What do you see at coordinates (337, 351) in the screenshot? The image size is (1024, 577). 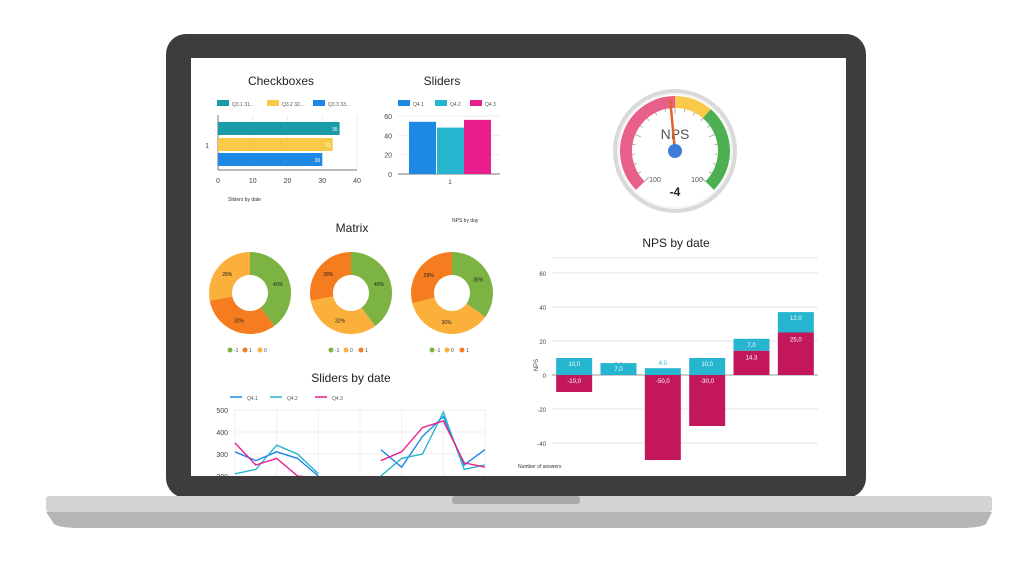 I see `legend-label: -1` at bounding box center [337, 351].